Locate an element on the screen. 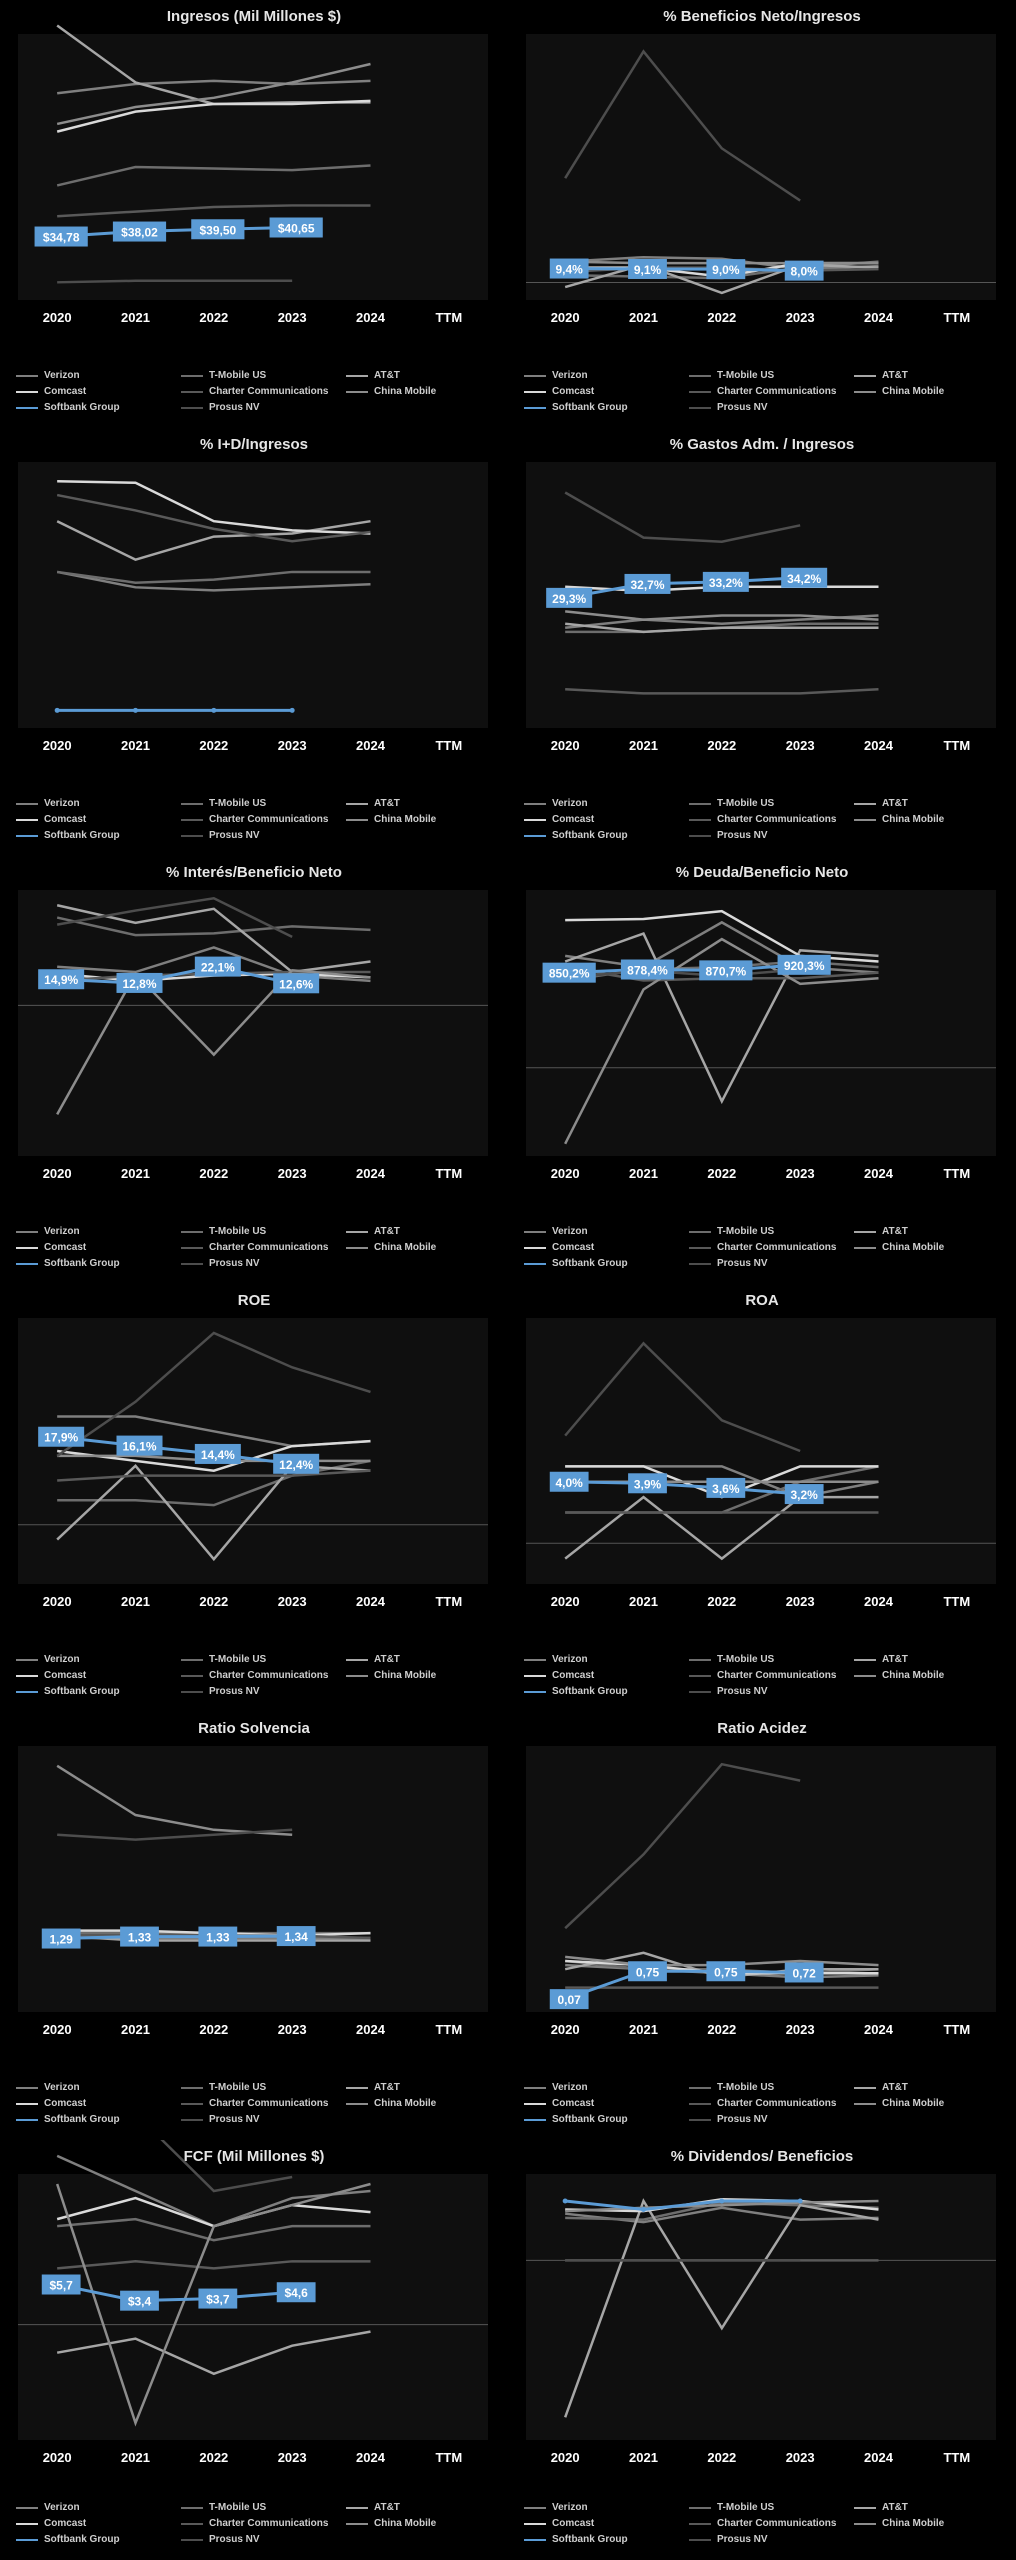  data-label-text: 32,7% is located at coordinates (647, 585).